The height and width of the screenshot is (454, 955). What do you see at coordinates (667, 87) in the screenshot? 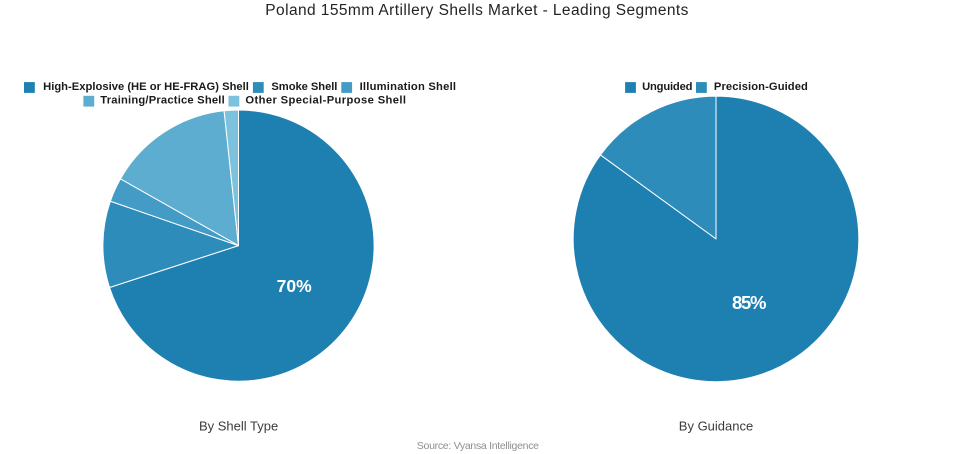
I see `svg-text: Unguided` at bounding box center [667, 87].